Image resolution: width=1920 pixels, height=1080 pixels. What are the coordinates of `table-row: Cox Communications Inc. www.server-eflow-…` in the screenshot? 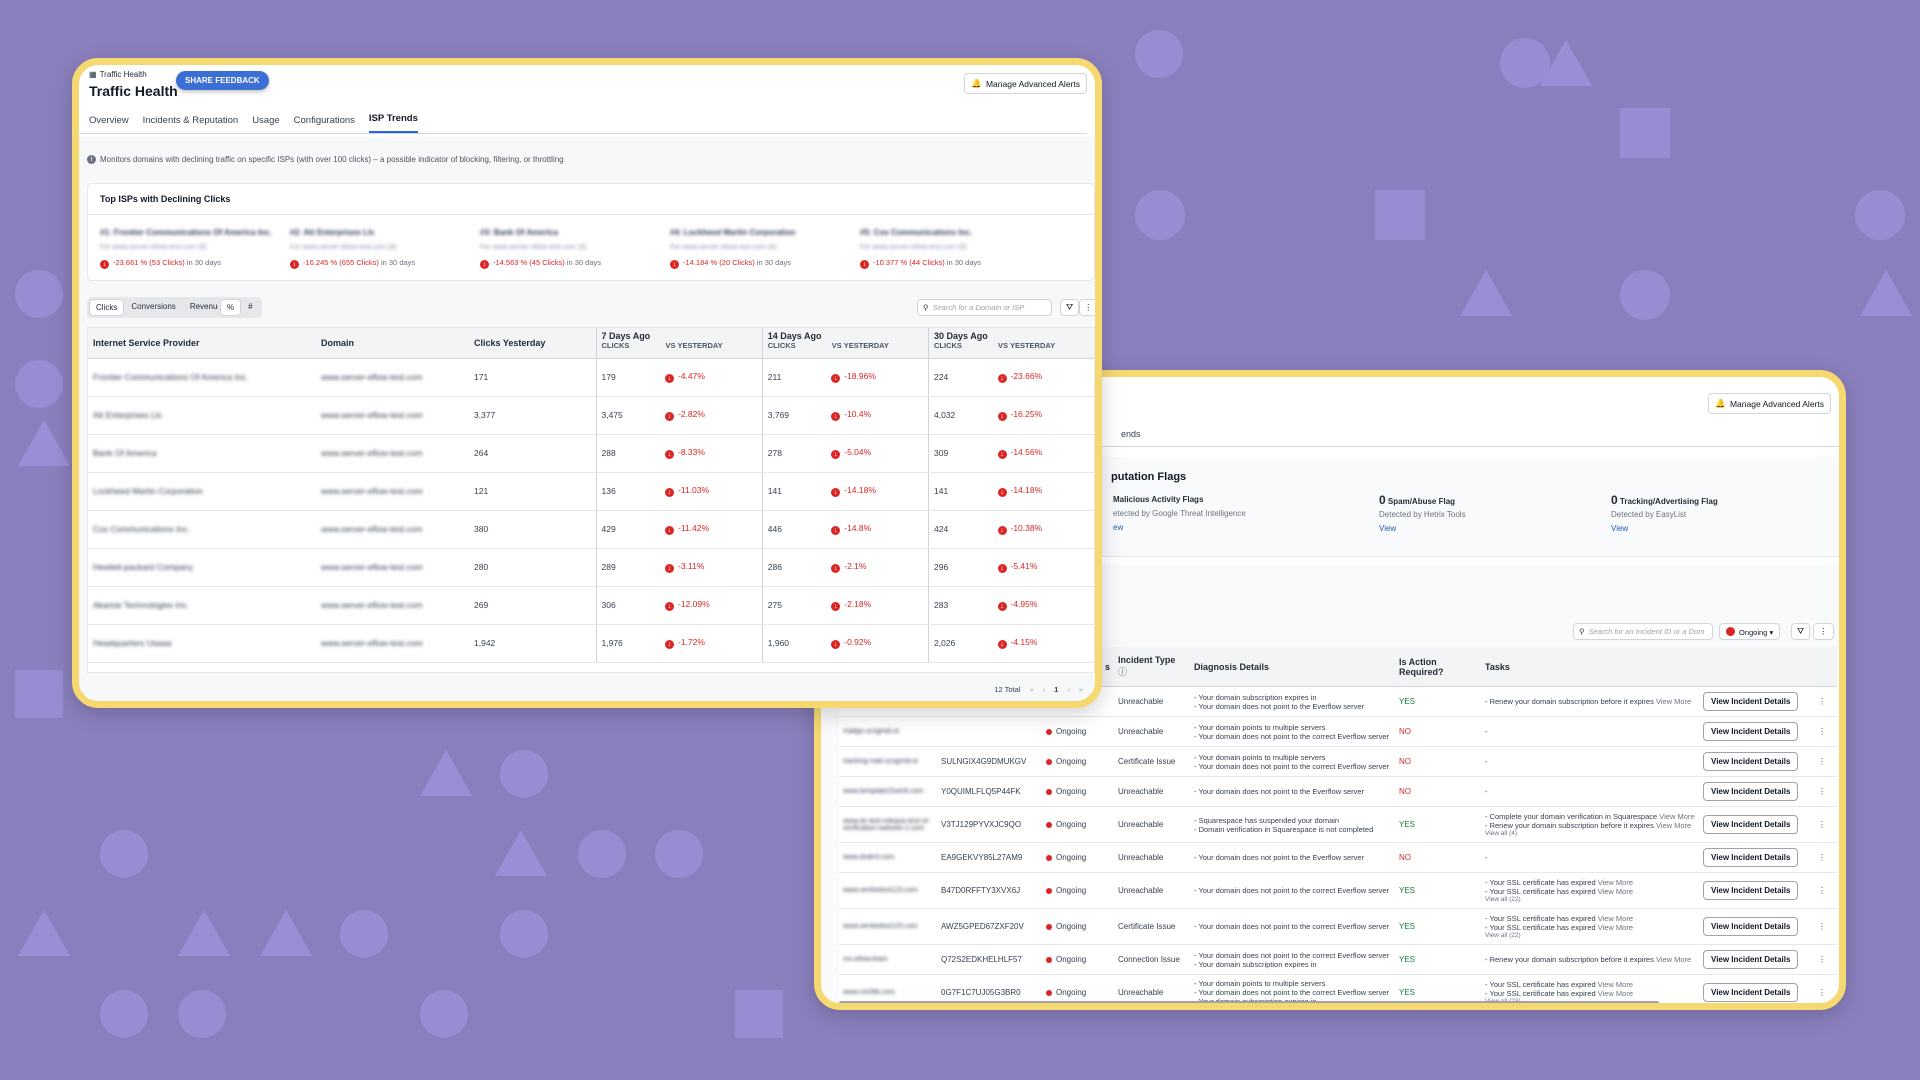 It's located at (591, 529).